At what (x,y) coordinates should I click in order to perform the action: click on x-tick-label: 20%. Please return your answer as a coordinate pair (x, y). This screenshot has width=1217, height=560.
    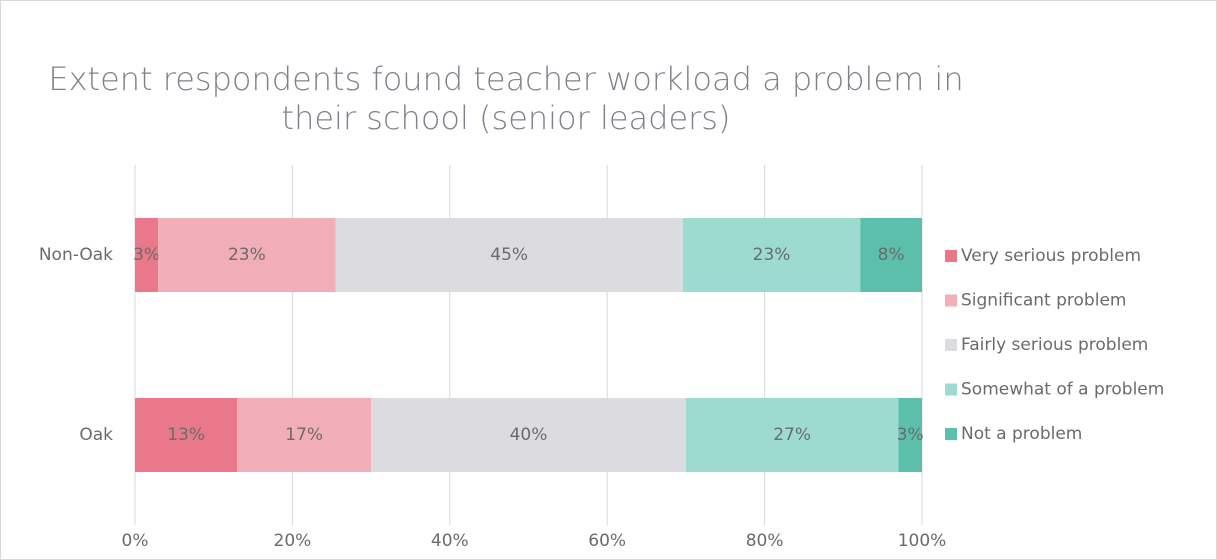
    Looking at the image, I should click on (293, 541).